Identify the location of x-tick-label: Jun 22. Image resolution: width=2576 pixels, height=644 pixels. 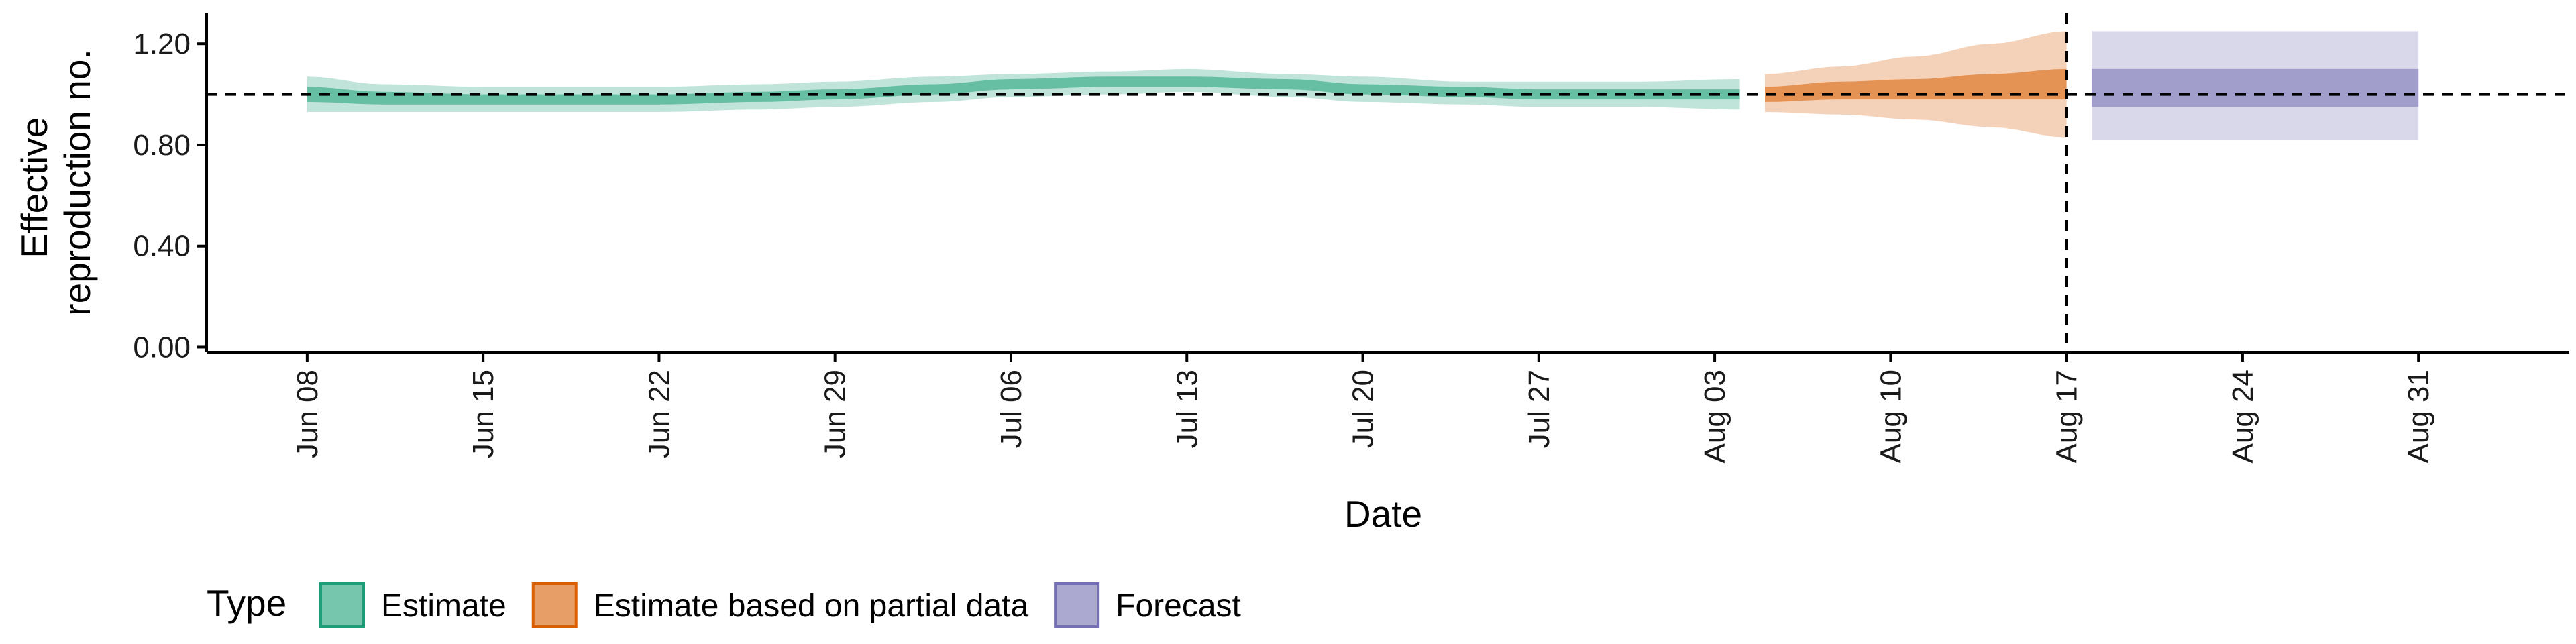
(659, 414).